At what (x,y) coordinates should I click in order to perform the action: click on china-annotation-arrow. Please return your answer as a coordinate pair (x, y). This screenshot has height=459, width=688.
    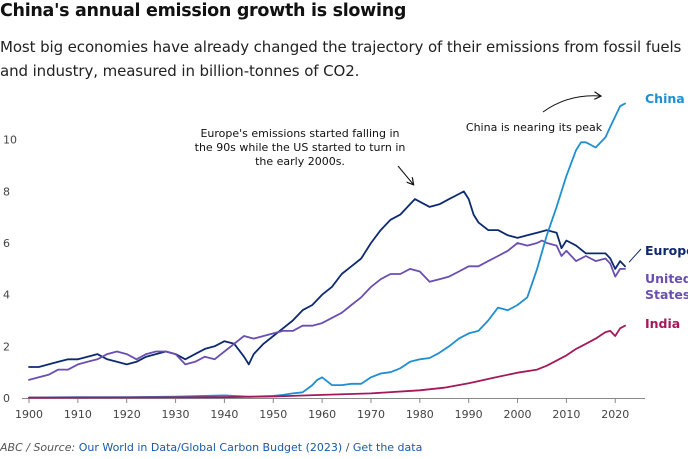
    Looking at the image, I should click on (571, 104).